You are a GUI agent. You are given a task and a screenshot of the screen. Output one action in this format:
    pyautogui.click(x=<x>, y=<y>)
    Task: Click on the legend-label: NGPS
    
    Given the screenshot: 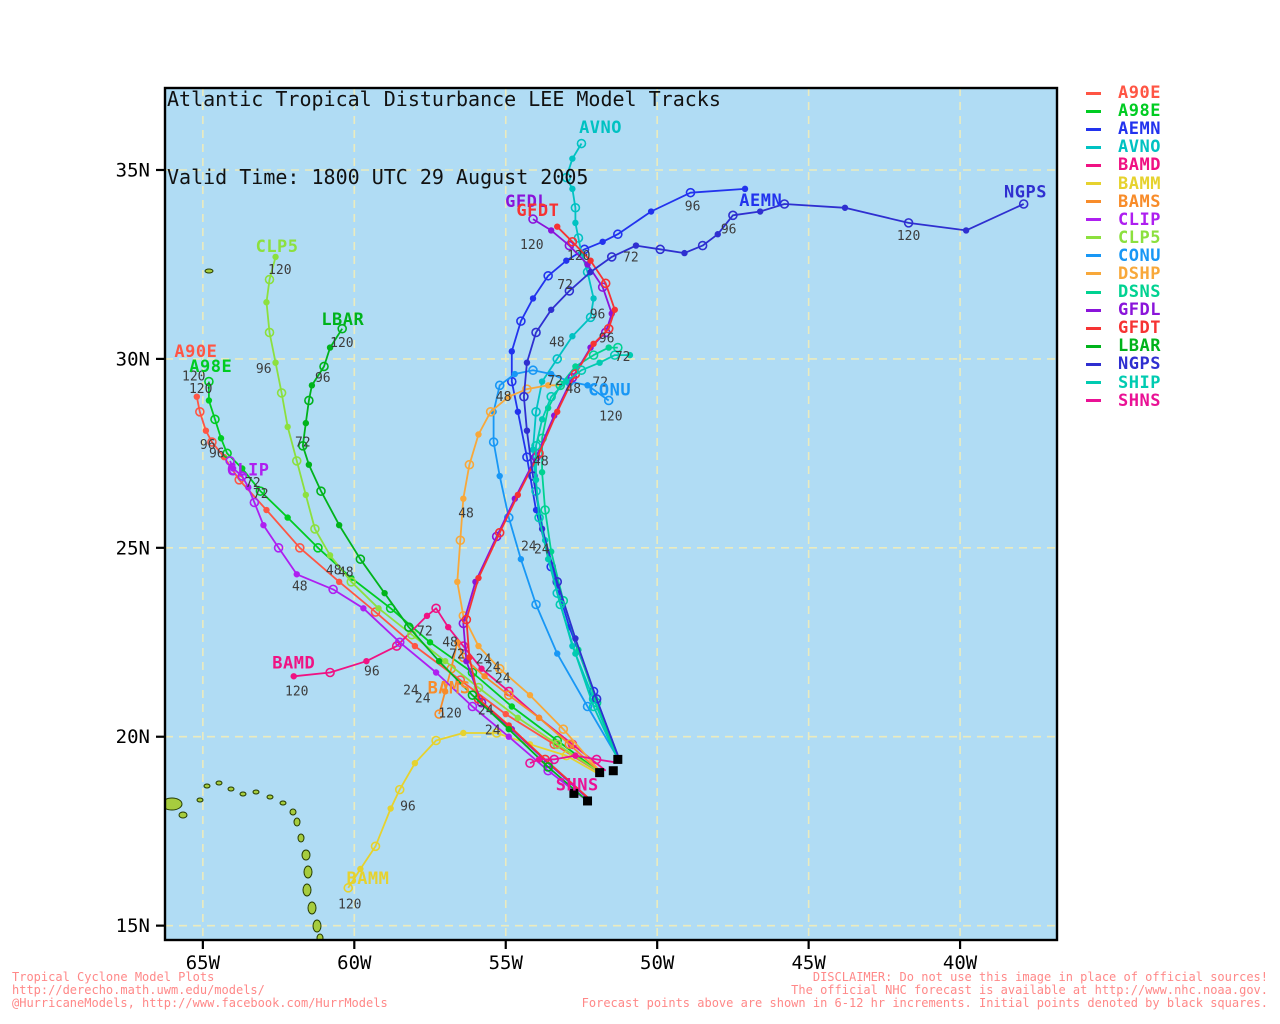 What is the action you would take?
    pyautogui.click(x=1139, y=364)
    